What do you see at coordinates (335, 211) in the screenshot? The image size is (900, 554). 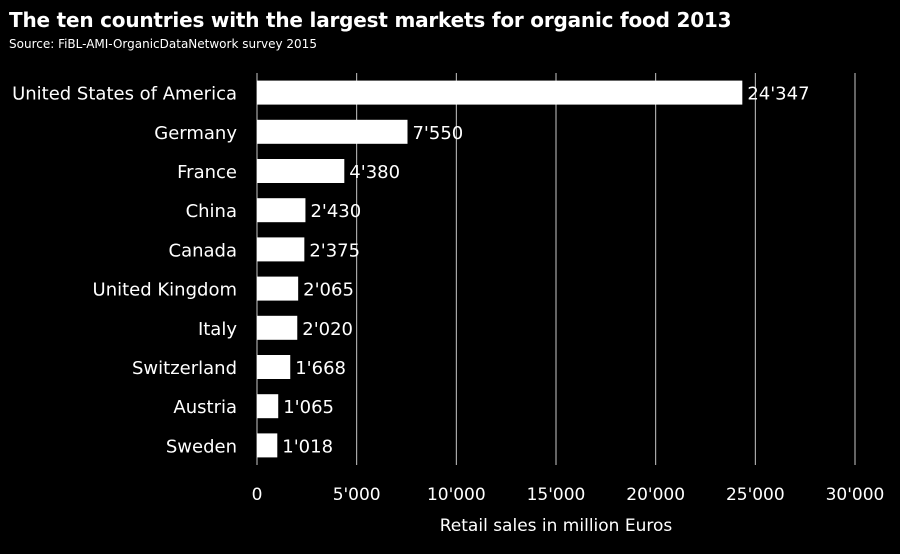 I see `value-label: 2'430` at bounding box center [335, 211].